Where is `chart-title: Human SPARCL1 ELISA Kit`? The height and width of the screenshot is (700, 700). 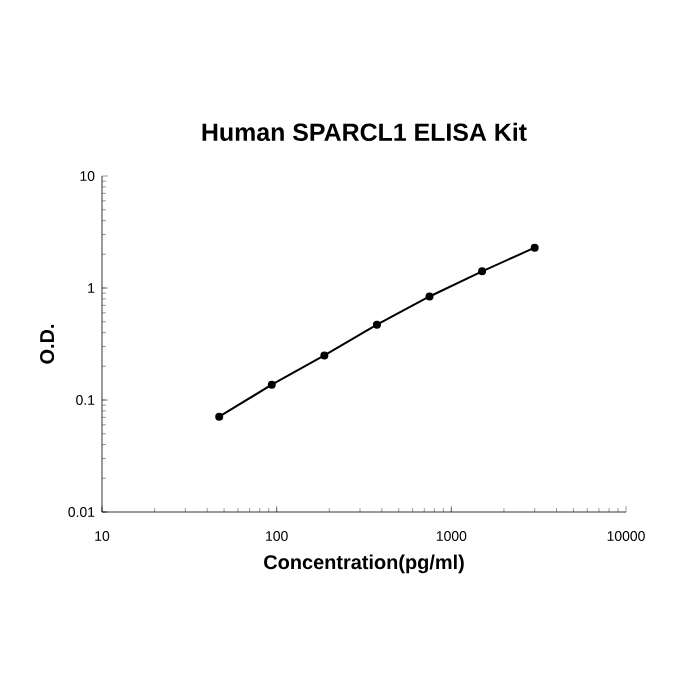
chart-title: Human SPARCL1 ELISA Kit is located at coordinates (364, 132).